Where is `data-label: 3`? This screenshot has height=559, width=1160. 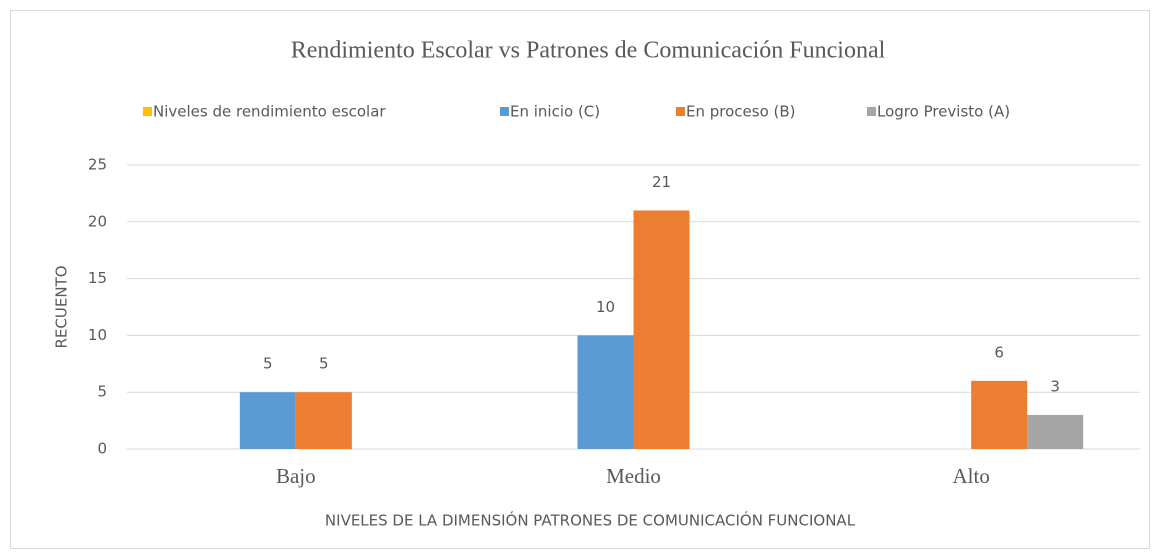
data-label: 3 is located at coordinates (1055, 386).